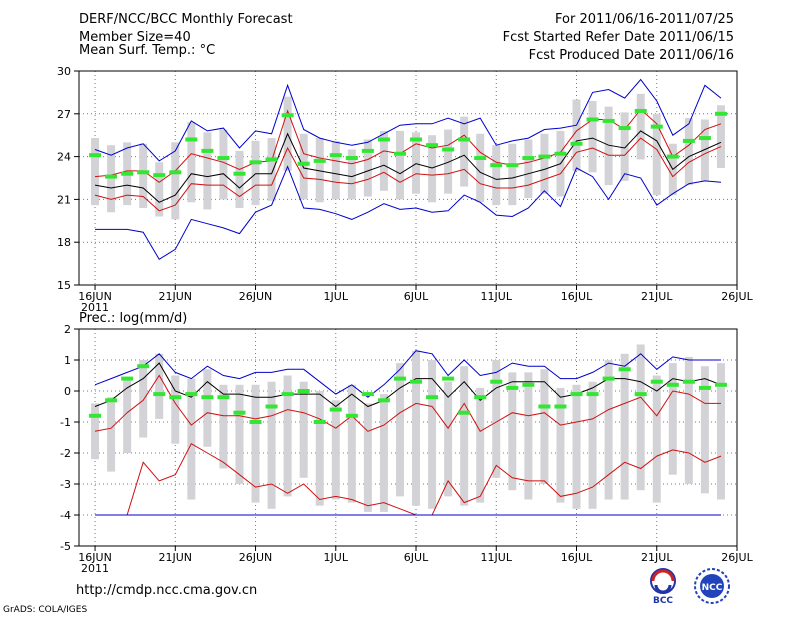 This screenshot has height=618, width=800. Describe the element at coordinates (663, 601) in the screenshot. I see `bcc-logo-text: BCC` at that location.